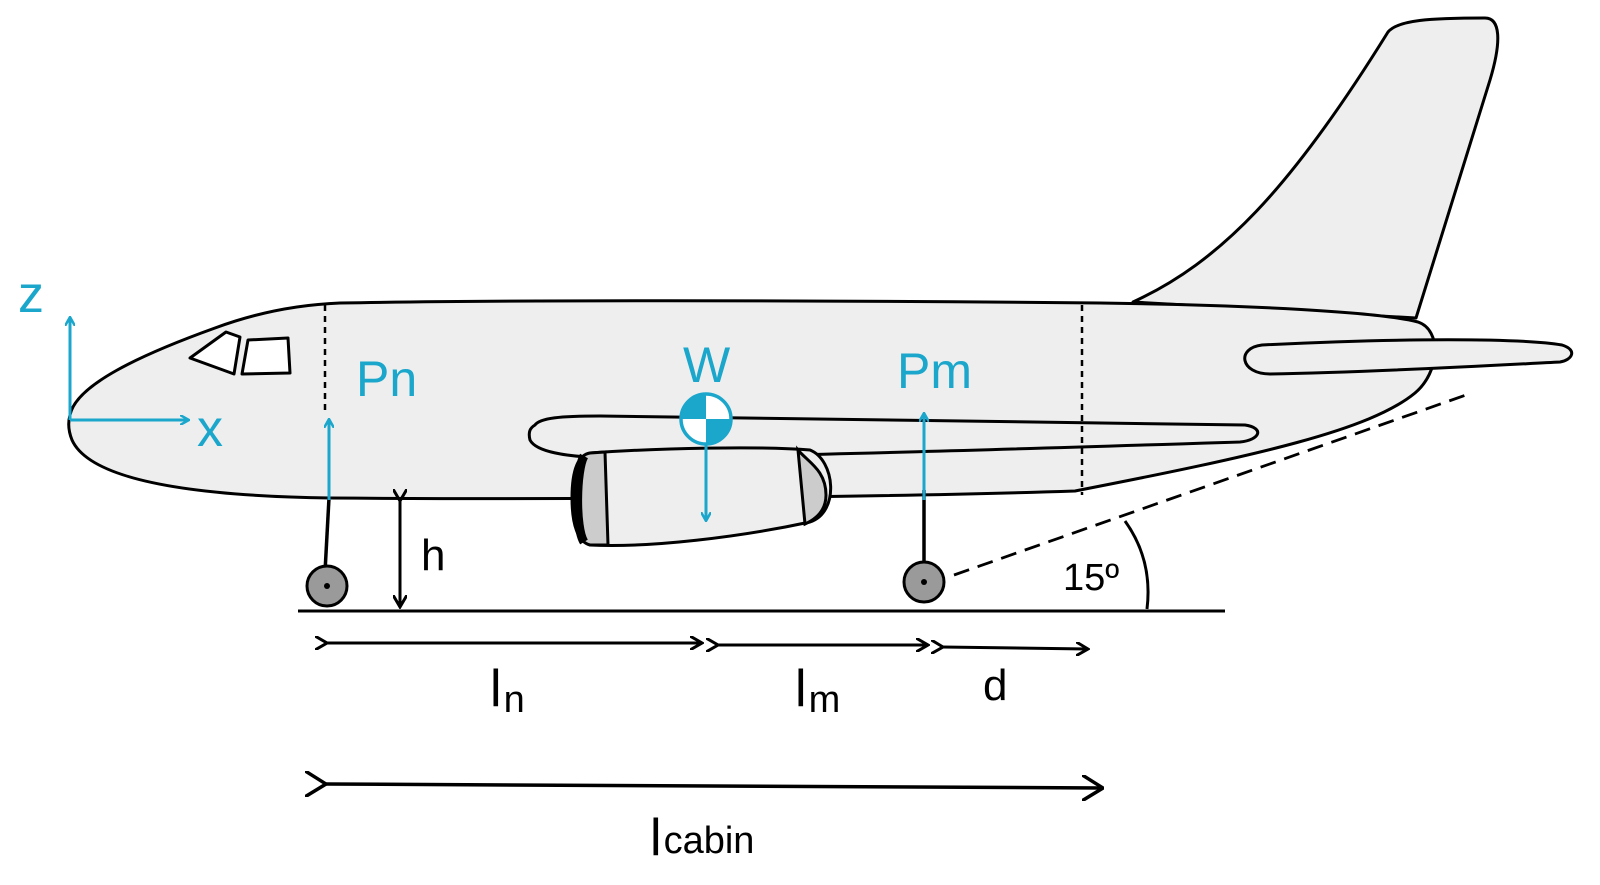 The width and height of the screenshot is (1600, 885). I want to click on l-main-label: lm, so click(817, 690).